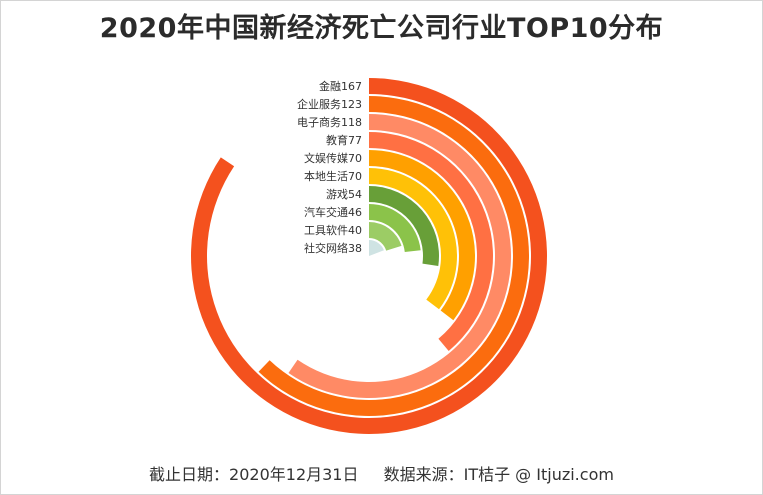 The height and width of the screenshot is (495, 763). Describe the element at coordinates (381, 28) in the screenshot. I see `chart-title: 2020年中国新经济死亡公司行业TOP10分布` at that location.